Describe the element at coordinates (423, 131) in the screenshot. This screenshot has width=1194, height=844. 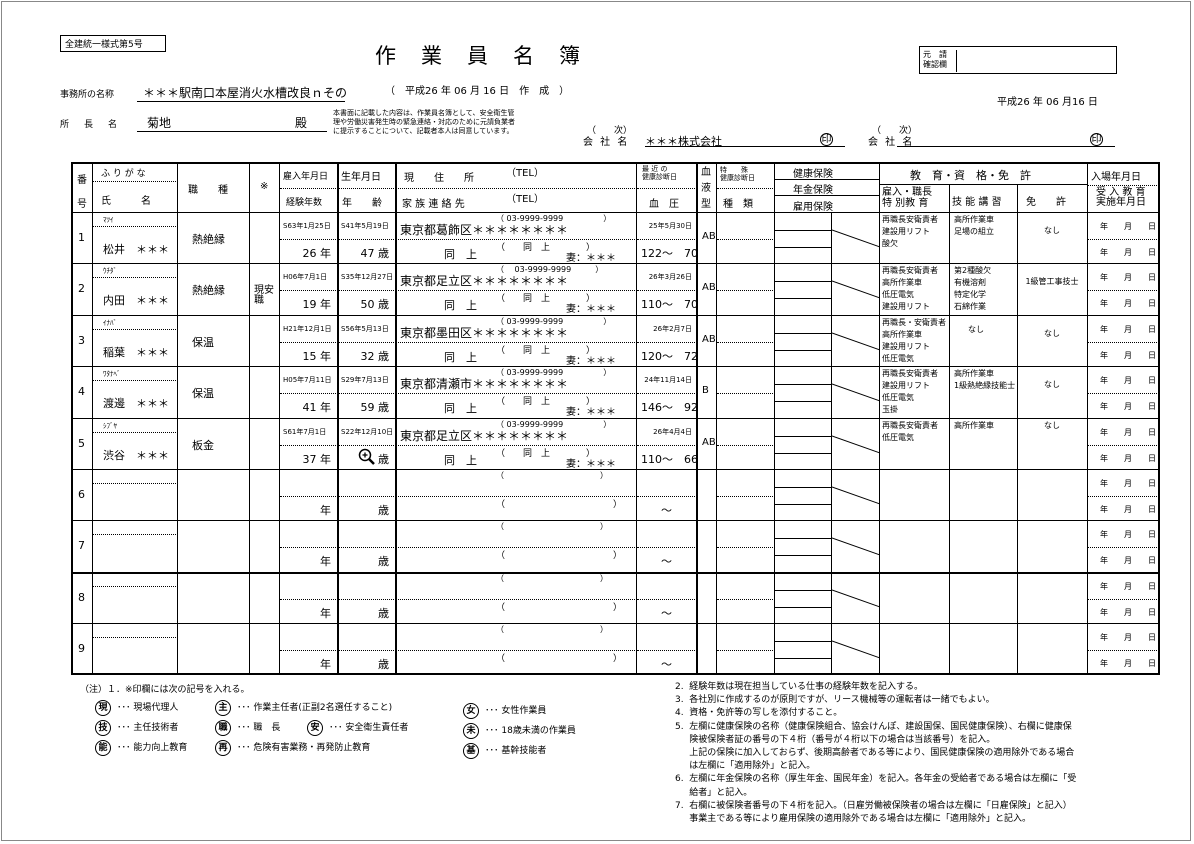
I see `consent-line: に提示することについて、記載者本人は同意しています。` at that location.